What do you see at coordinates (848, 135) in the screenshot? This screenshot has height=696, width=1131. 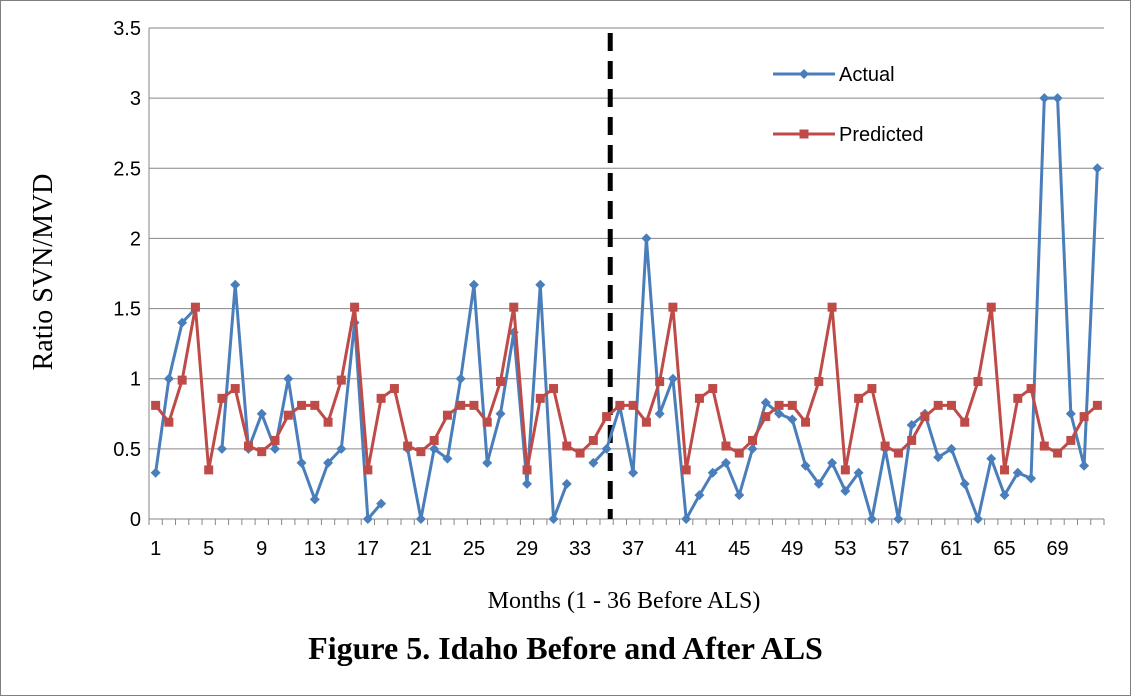 I see `legend-item-predicted: Predicted` at bounding box center [848, 135].